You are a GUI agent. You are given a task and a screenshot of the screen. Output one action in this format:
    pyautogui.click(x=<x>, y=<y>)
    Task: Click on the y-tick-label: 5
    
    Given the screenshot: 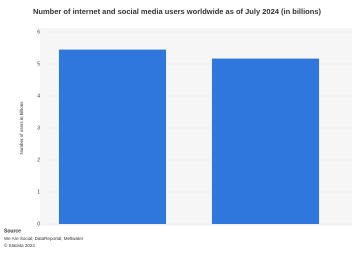 What is the action you would take?
    pyautogui.click(x=38, y=64)
    